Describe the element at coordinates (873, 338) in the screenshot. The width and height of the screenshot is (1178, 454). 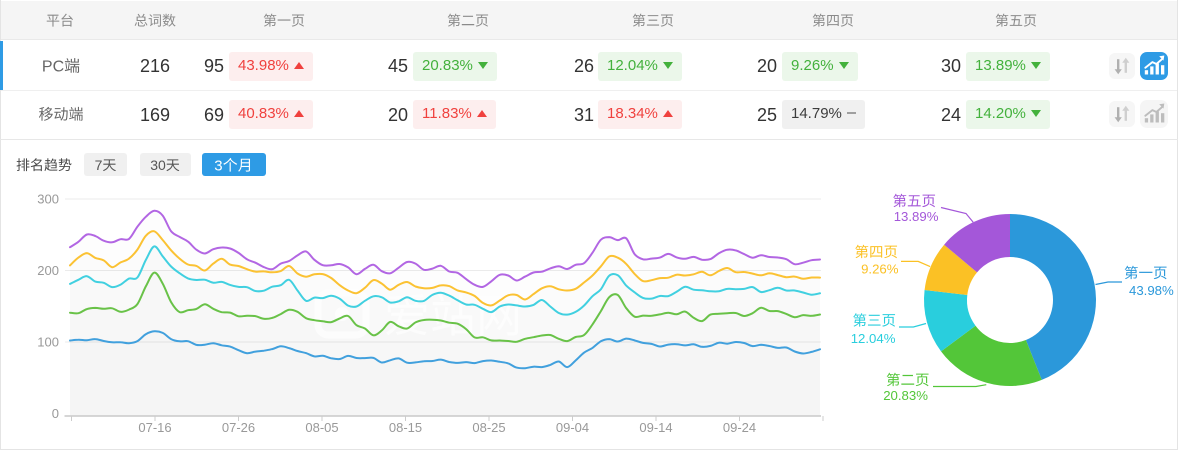
I see `svg-text: 12.04%` at that location.